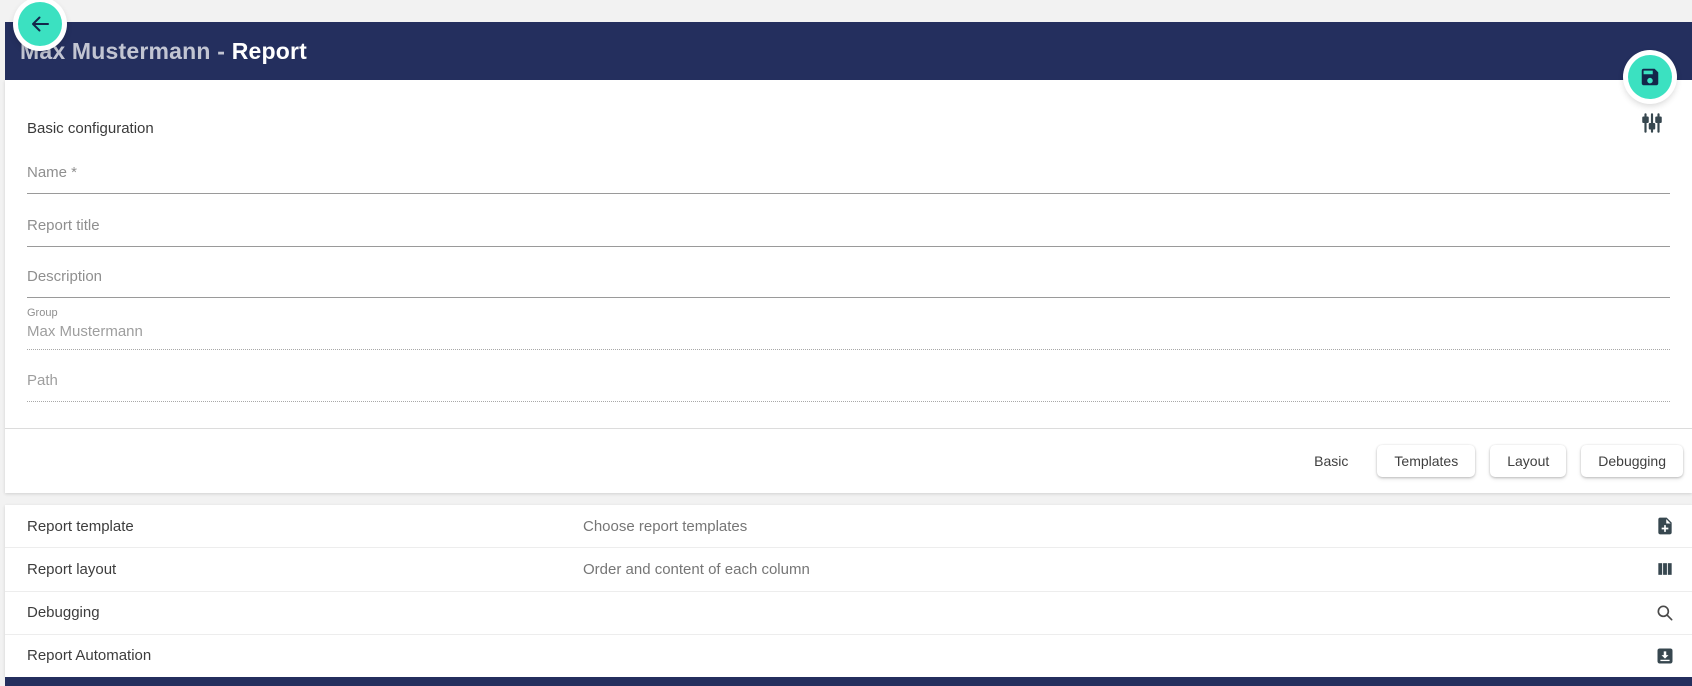  I want to click on list-item-report-template: Report template Choose report templates, so click(848, 526).